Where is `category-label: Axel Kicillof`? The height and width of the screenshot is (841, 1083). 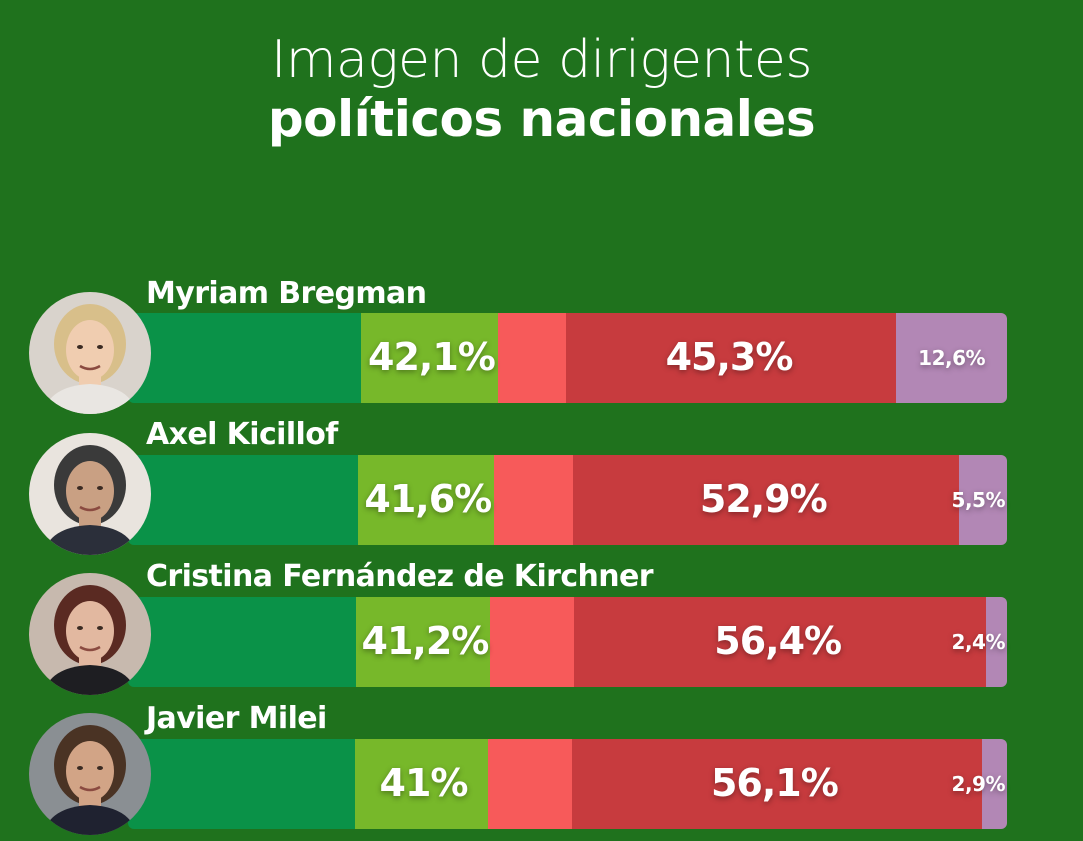
category-label: Axel Kicillof is located at coordinates (242, 434).